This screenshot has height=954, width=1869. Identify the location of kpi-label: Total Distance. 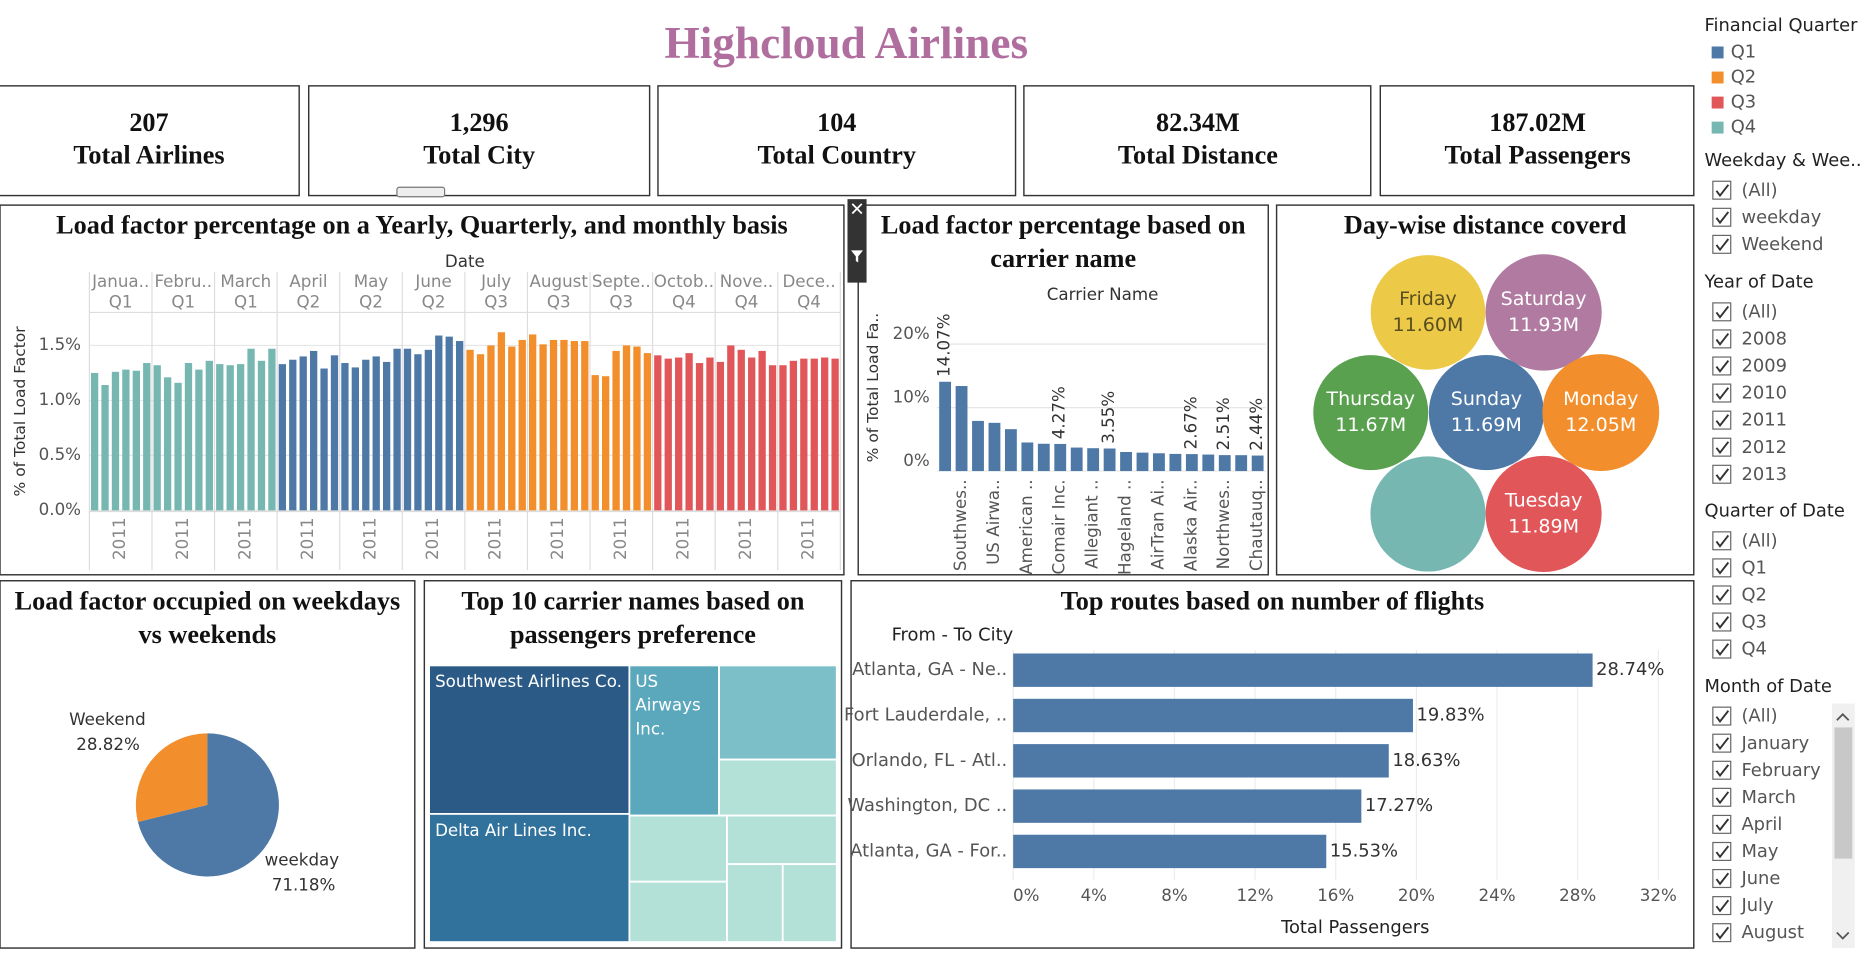
(1198, 154).